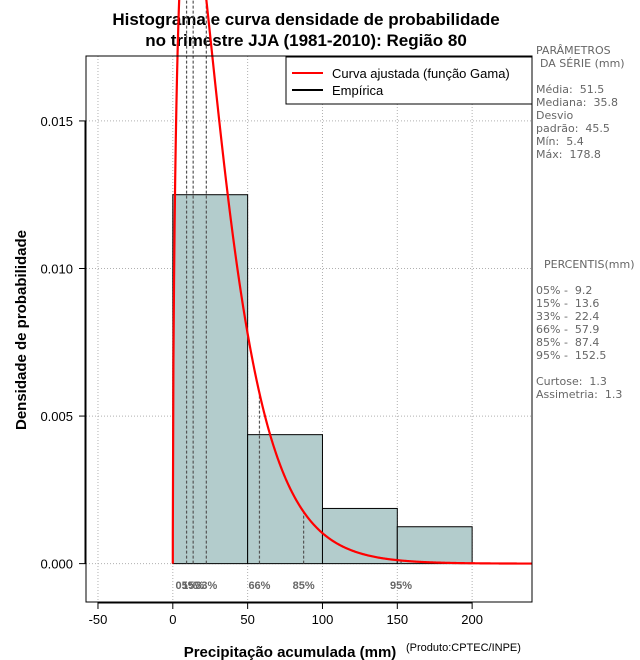 This screenshot has height=660, width=640. What do you see at coordinates (564, 290) in the screenshot?
I see `percentile-05: 05% - 9.2` at bounding box center [564, 290].